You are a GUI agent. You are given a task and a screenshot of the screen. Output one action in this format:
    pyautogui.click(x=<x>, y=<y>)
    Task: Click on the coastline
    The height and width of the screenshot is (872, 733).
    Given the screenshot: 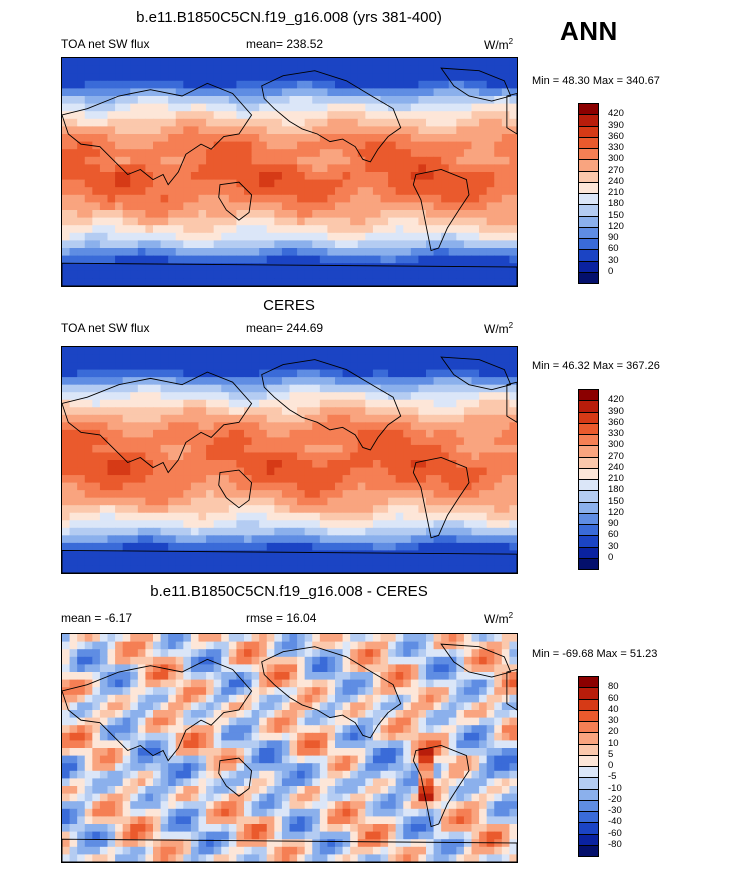 What is the action you would take?
    pyautogui.click(x=235, y=201)
    